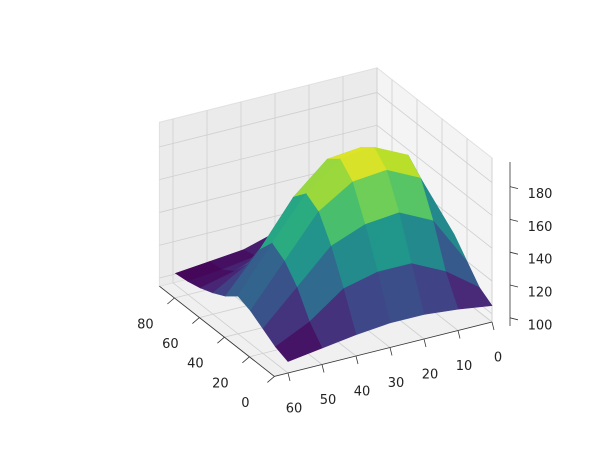  Describe the element at coordinates (396, 383) in the screenshot. I see `x-tick-label: 30` at that location.